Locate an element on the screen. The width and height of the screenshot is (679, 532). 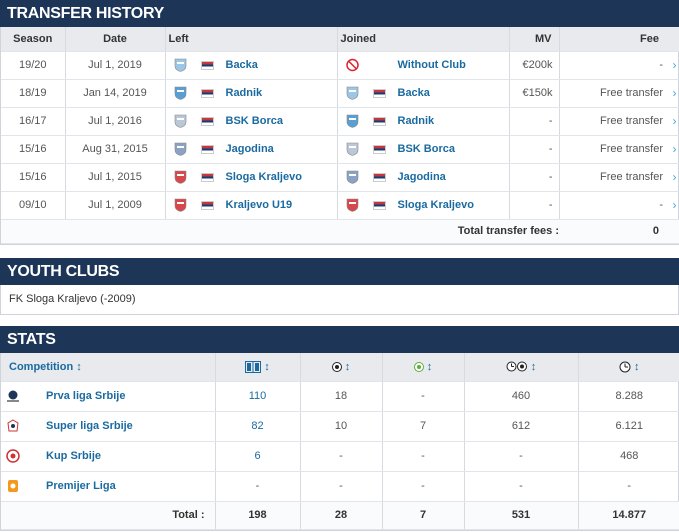
left-club-link: Sloga Kraljevo is located at coordinates (263, 177).